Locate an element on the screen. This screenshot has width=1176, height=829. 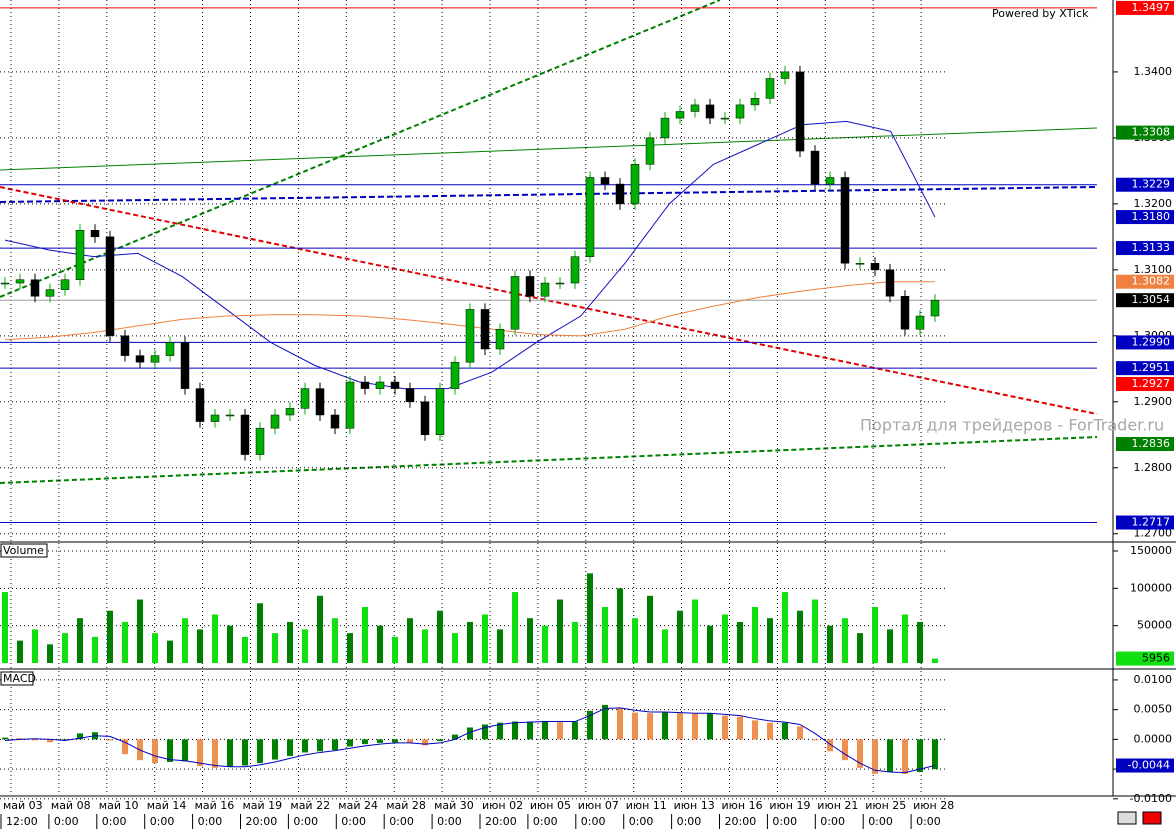
x-date-label: июн 02 is located at coordinates (502, 805).